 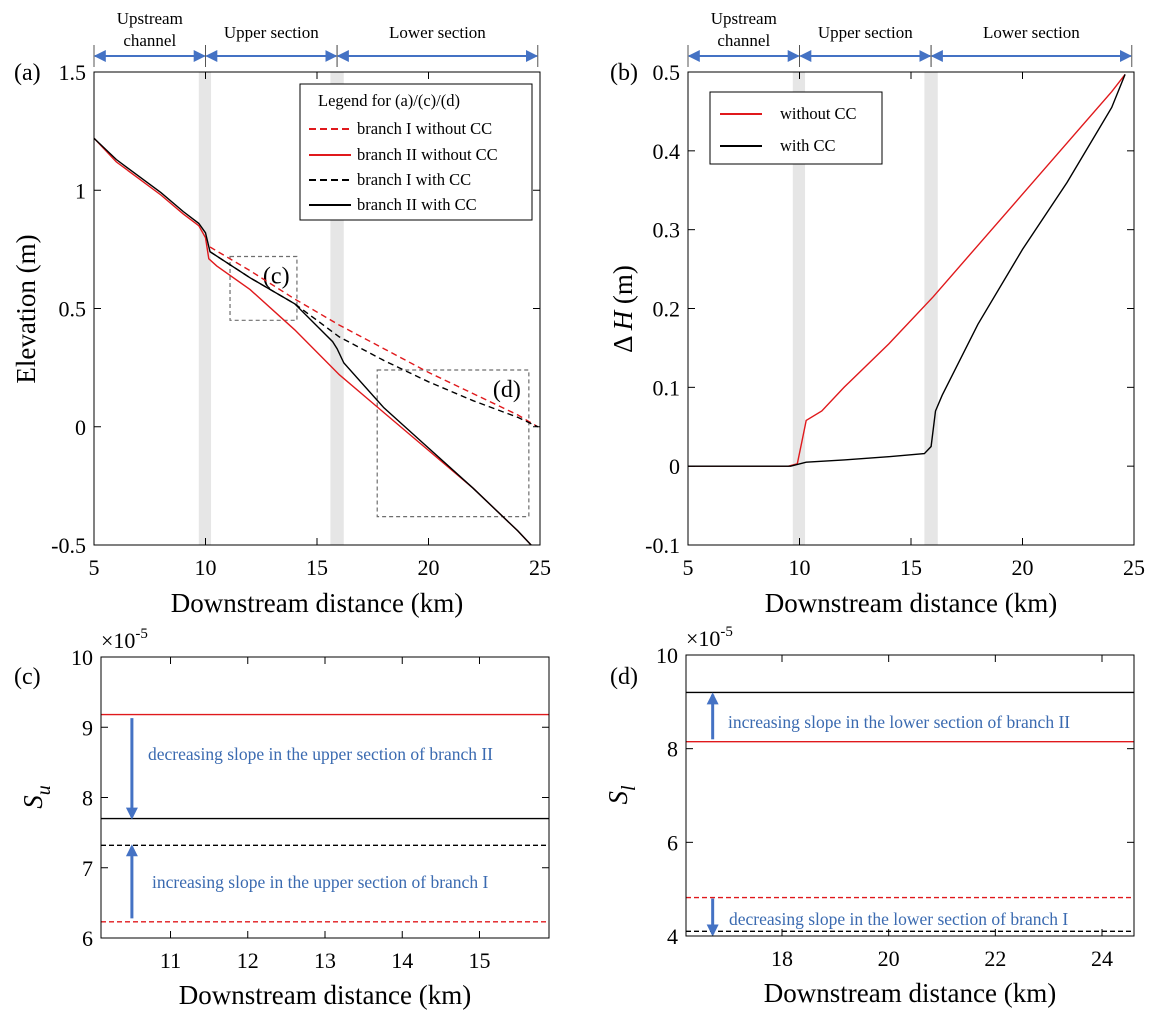 I want to click on y-tick-label: -0.1, so click(x=662, y=545).